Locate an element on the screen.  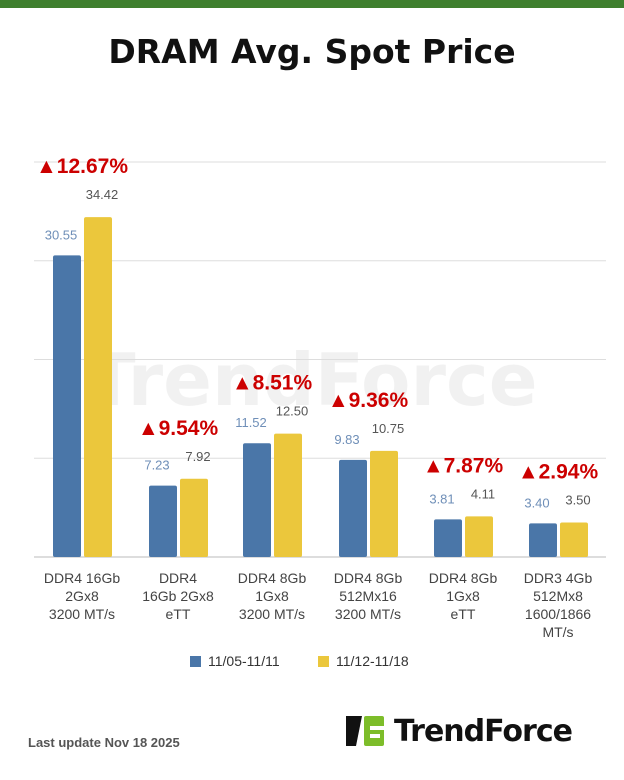
chart-title: DRAM Avg. Spot Price is located at coordinates (312, 51).